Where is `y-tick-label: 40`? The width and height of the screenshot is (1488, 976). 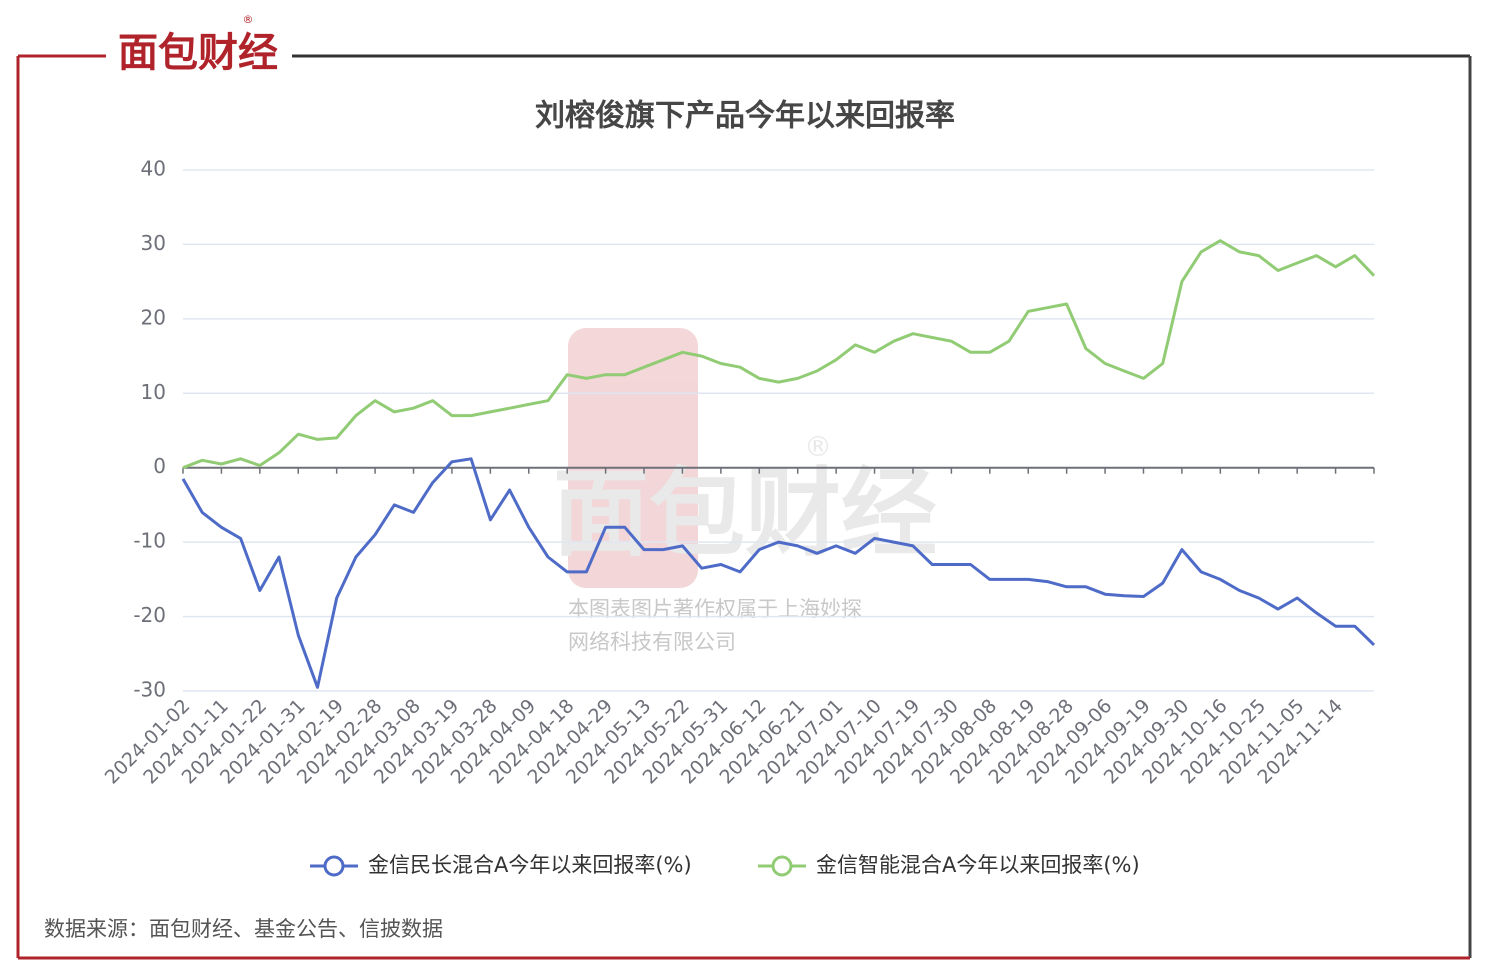 y-tick-label: 40 is located at coordinates (153, 169).